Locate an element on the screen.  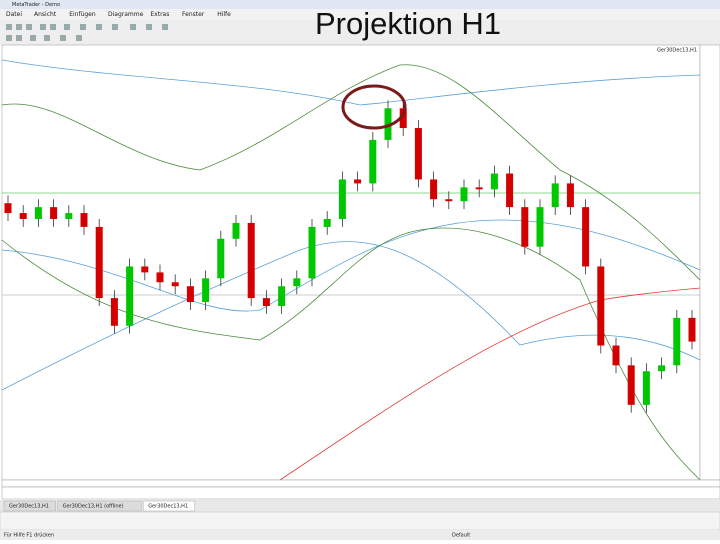
toolbar is located at coordinates (360, 32).